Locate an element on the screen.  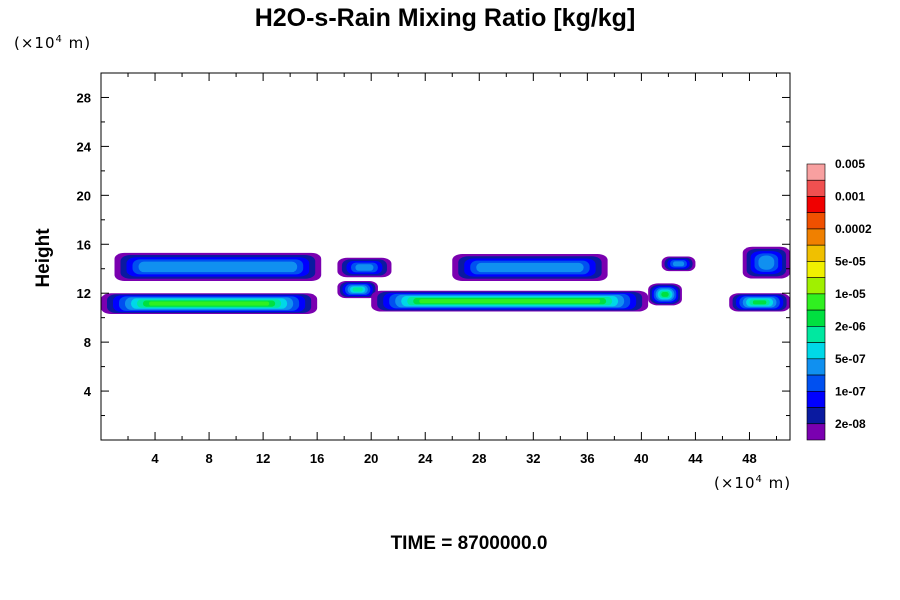
legend-label: 5e-07 is located at coordinates (850, 359).